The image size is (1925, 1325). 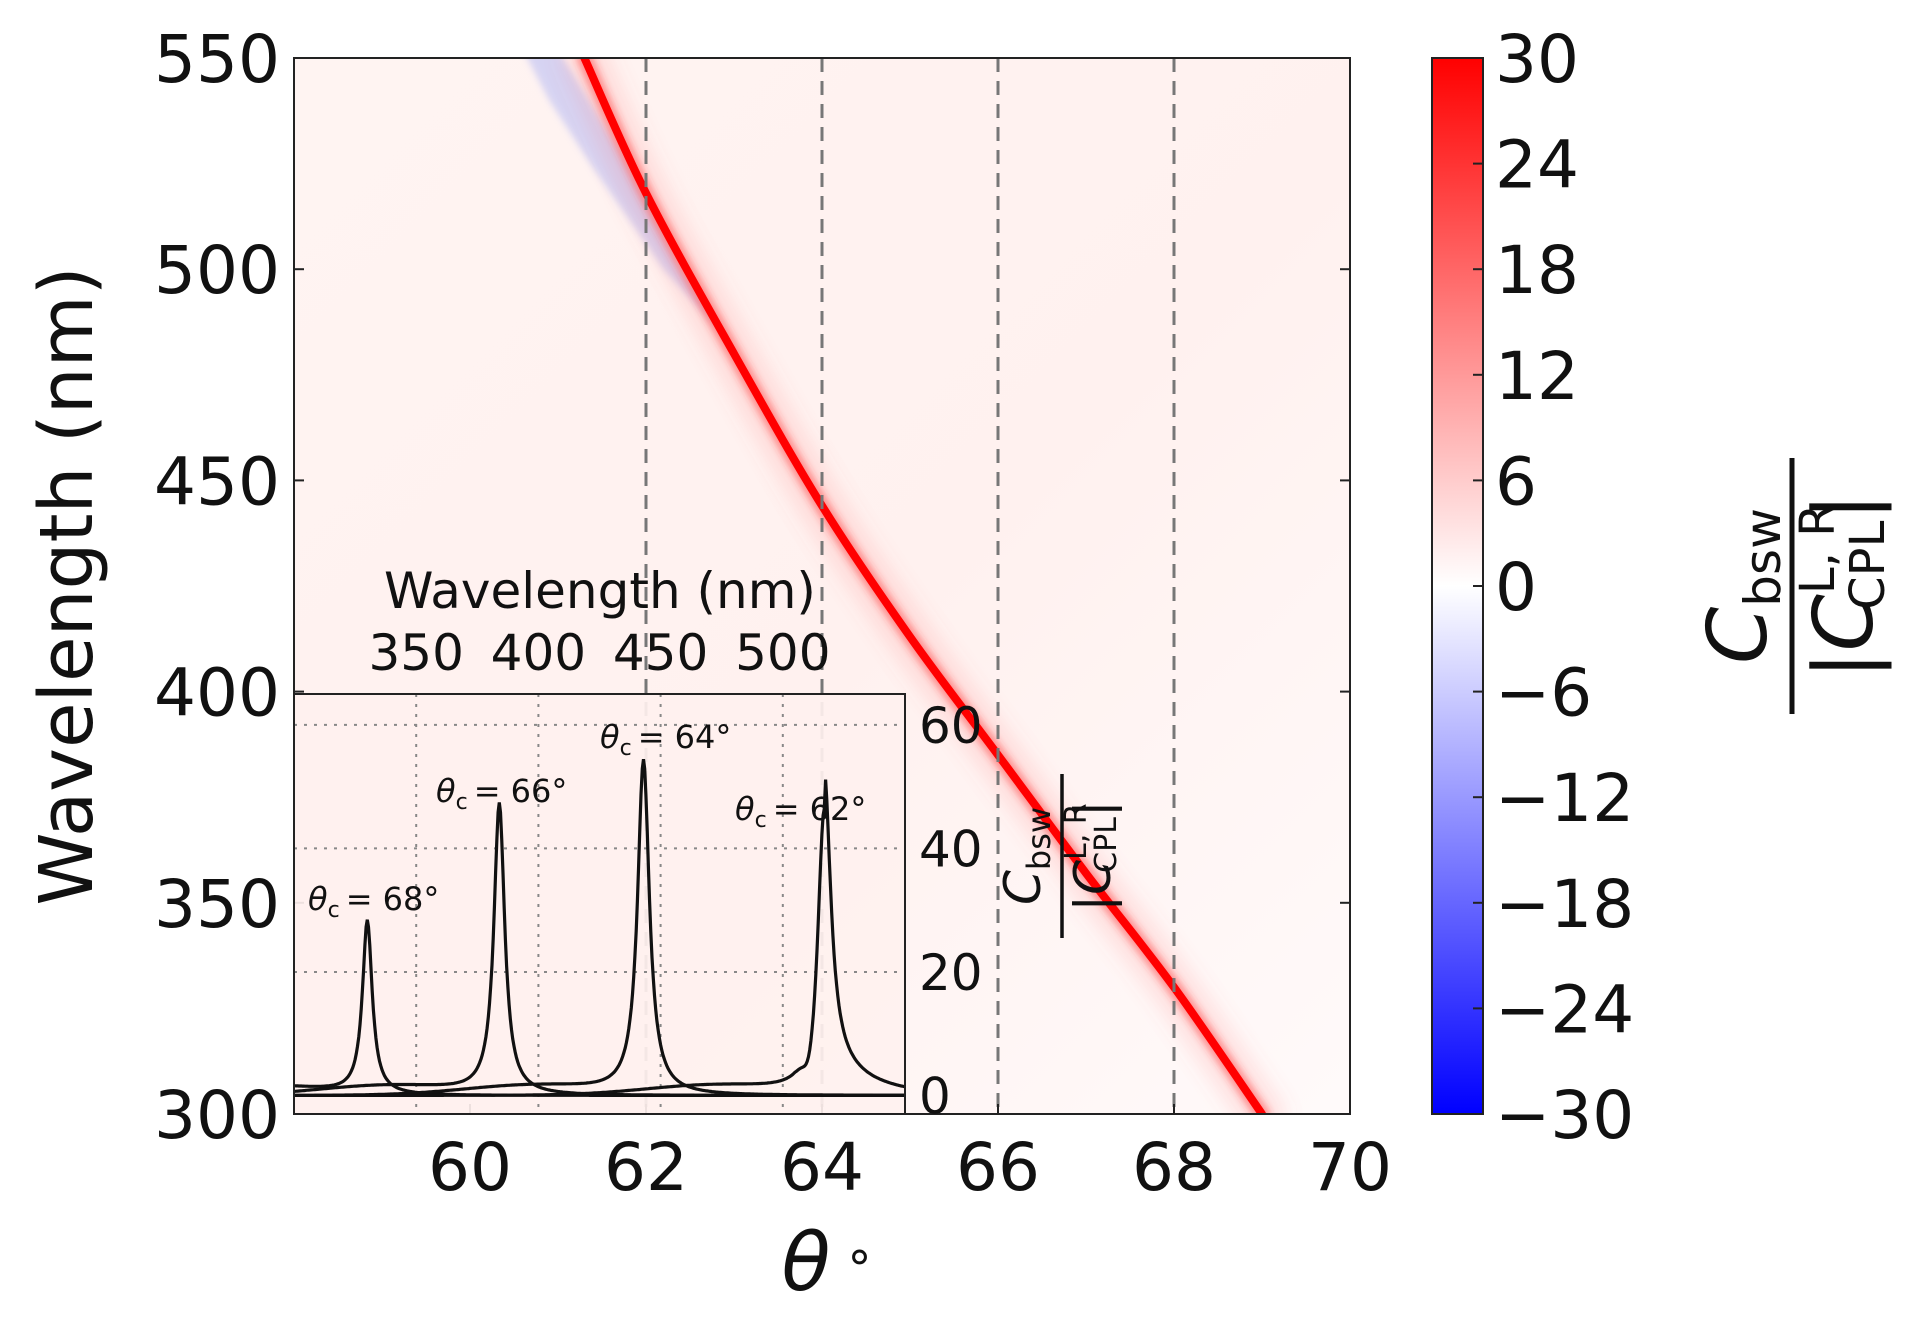 I want to click on y-tick-label: 450, so click(x=217, y=481).